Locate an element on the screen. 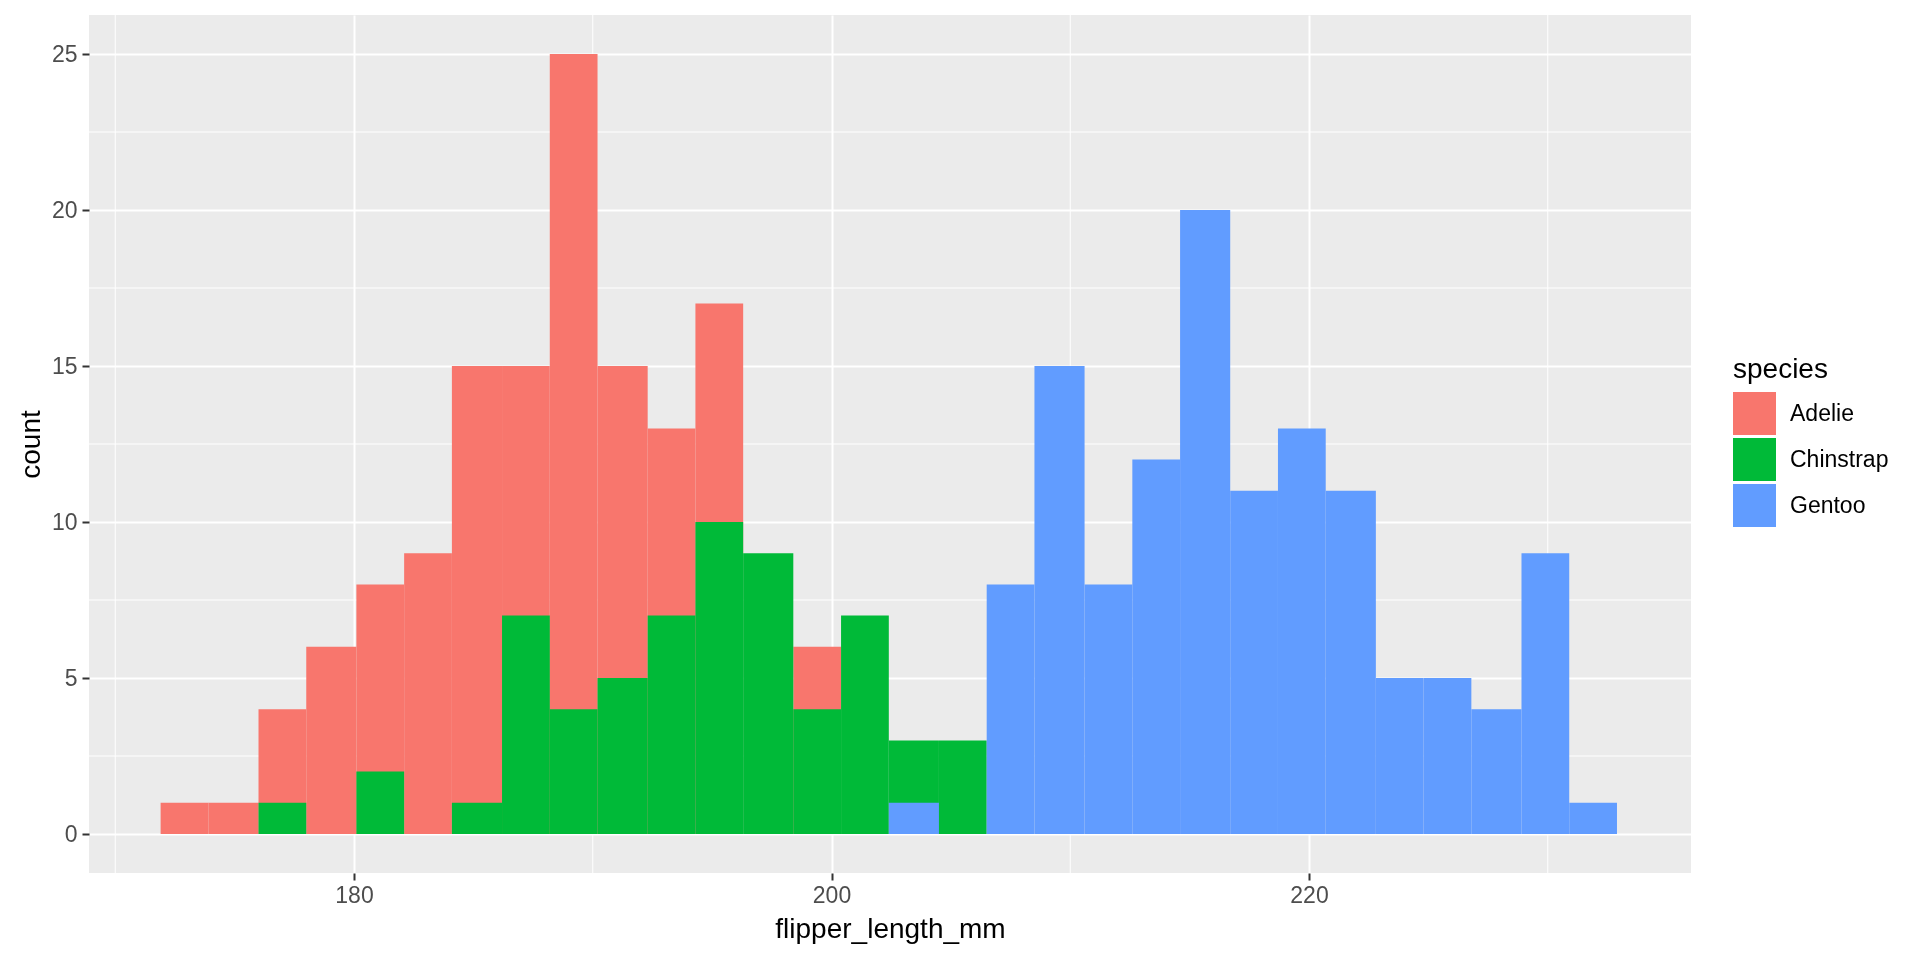  y-axis-title: count is located at coordinates (30, 444).